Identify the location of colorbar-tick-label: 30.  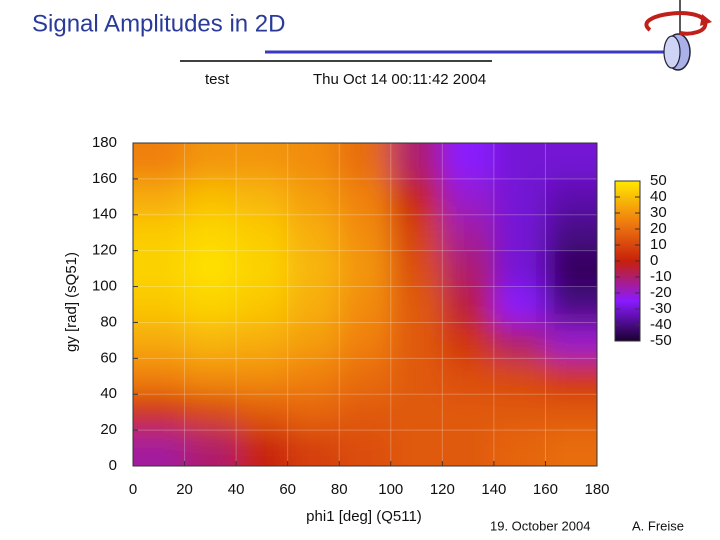
(658, 212).